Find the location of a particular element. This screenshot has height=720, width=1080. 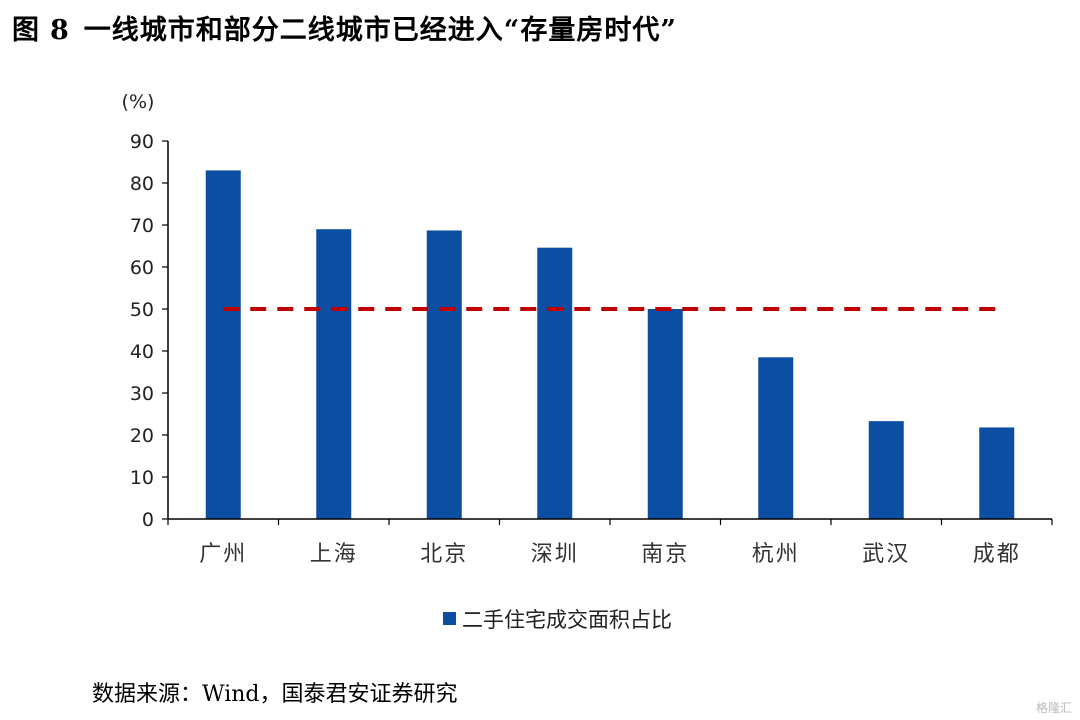

x-tick-label: 广州 is located at coordinates (223, 554).